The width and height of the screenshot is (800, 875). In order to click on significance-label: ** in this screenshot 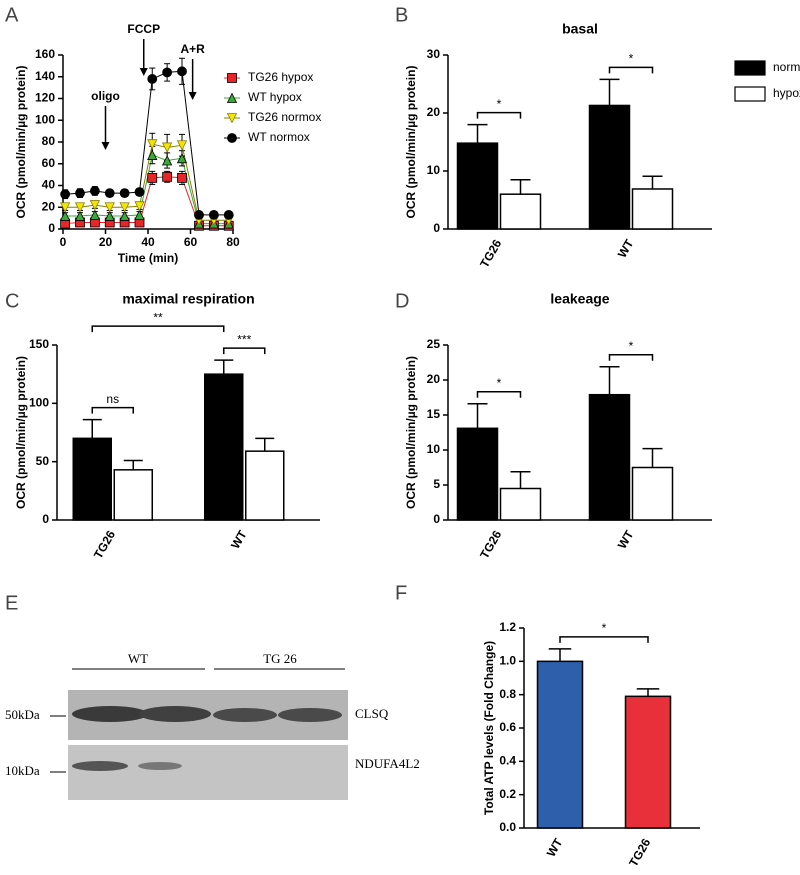, I will do `click(158, 317)`.